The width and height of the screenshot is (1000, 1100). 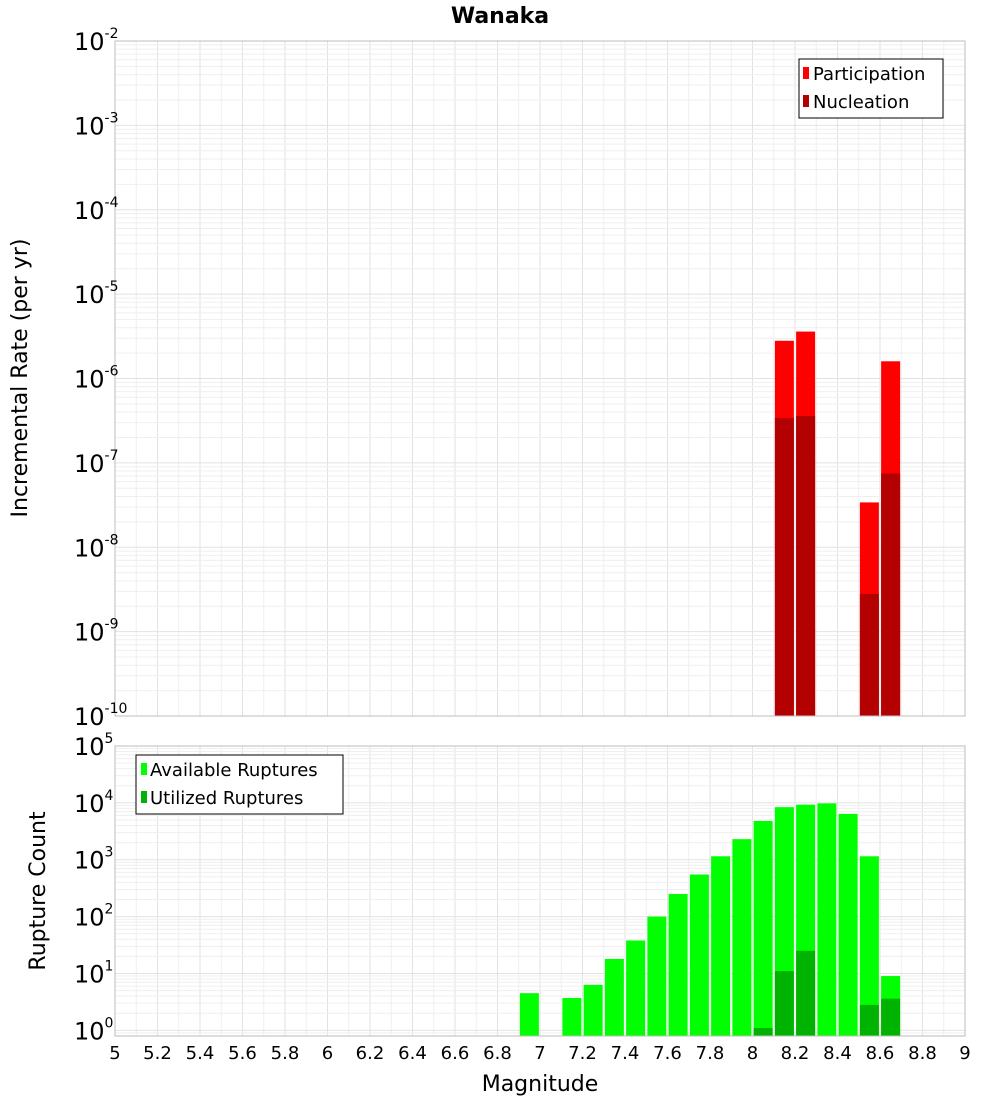 I want to click on x-tick-label: 7, so click(x=539, y=1053).